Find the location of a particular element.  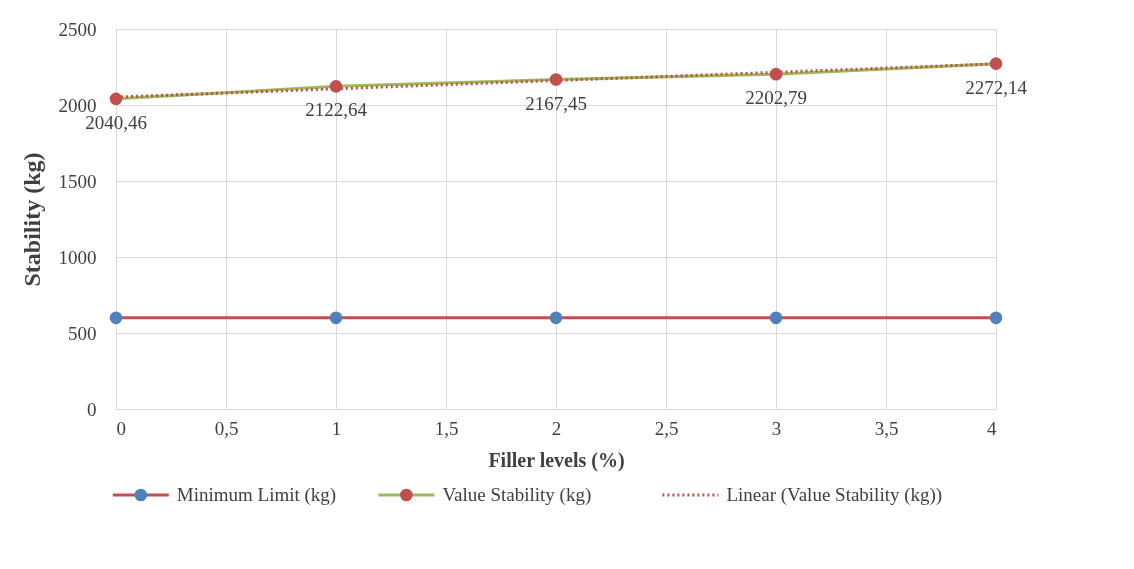

y-tick-label: 2500 is located at coordinates (77, 29).